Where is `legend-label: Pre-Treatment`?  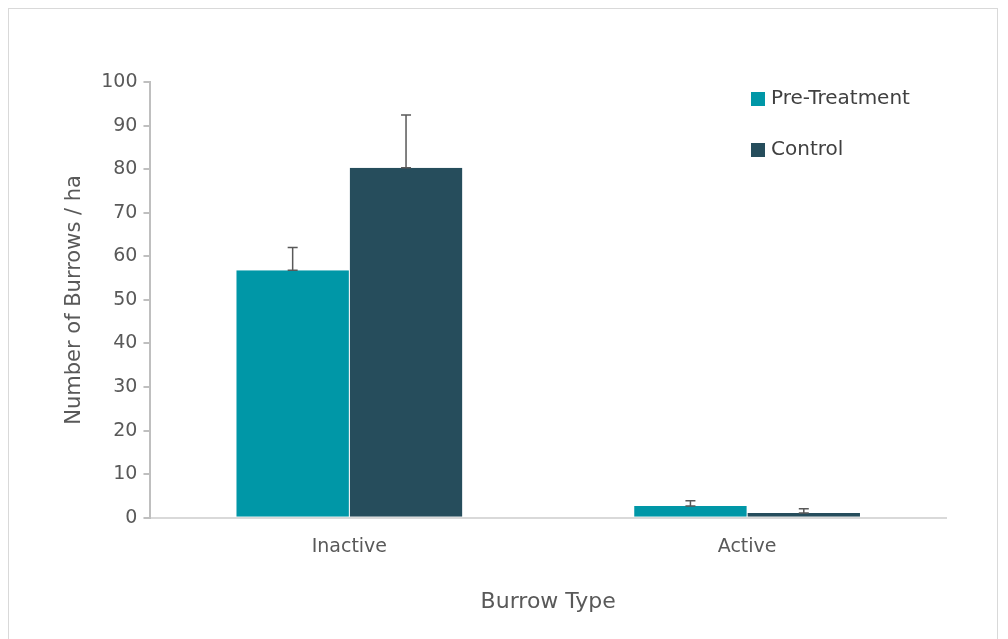
legend-label: Pre-Treatment is located at coordinates (841, 97).